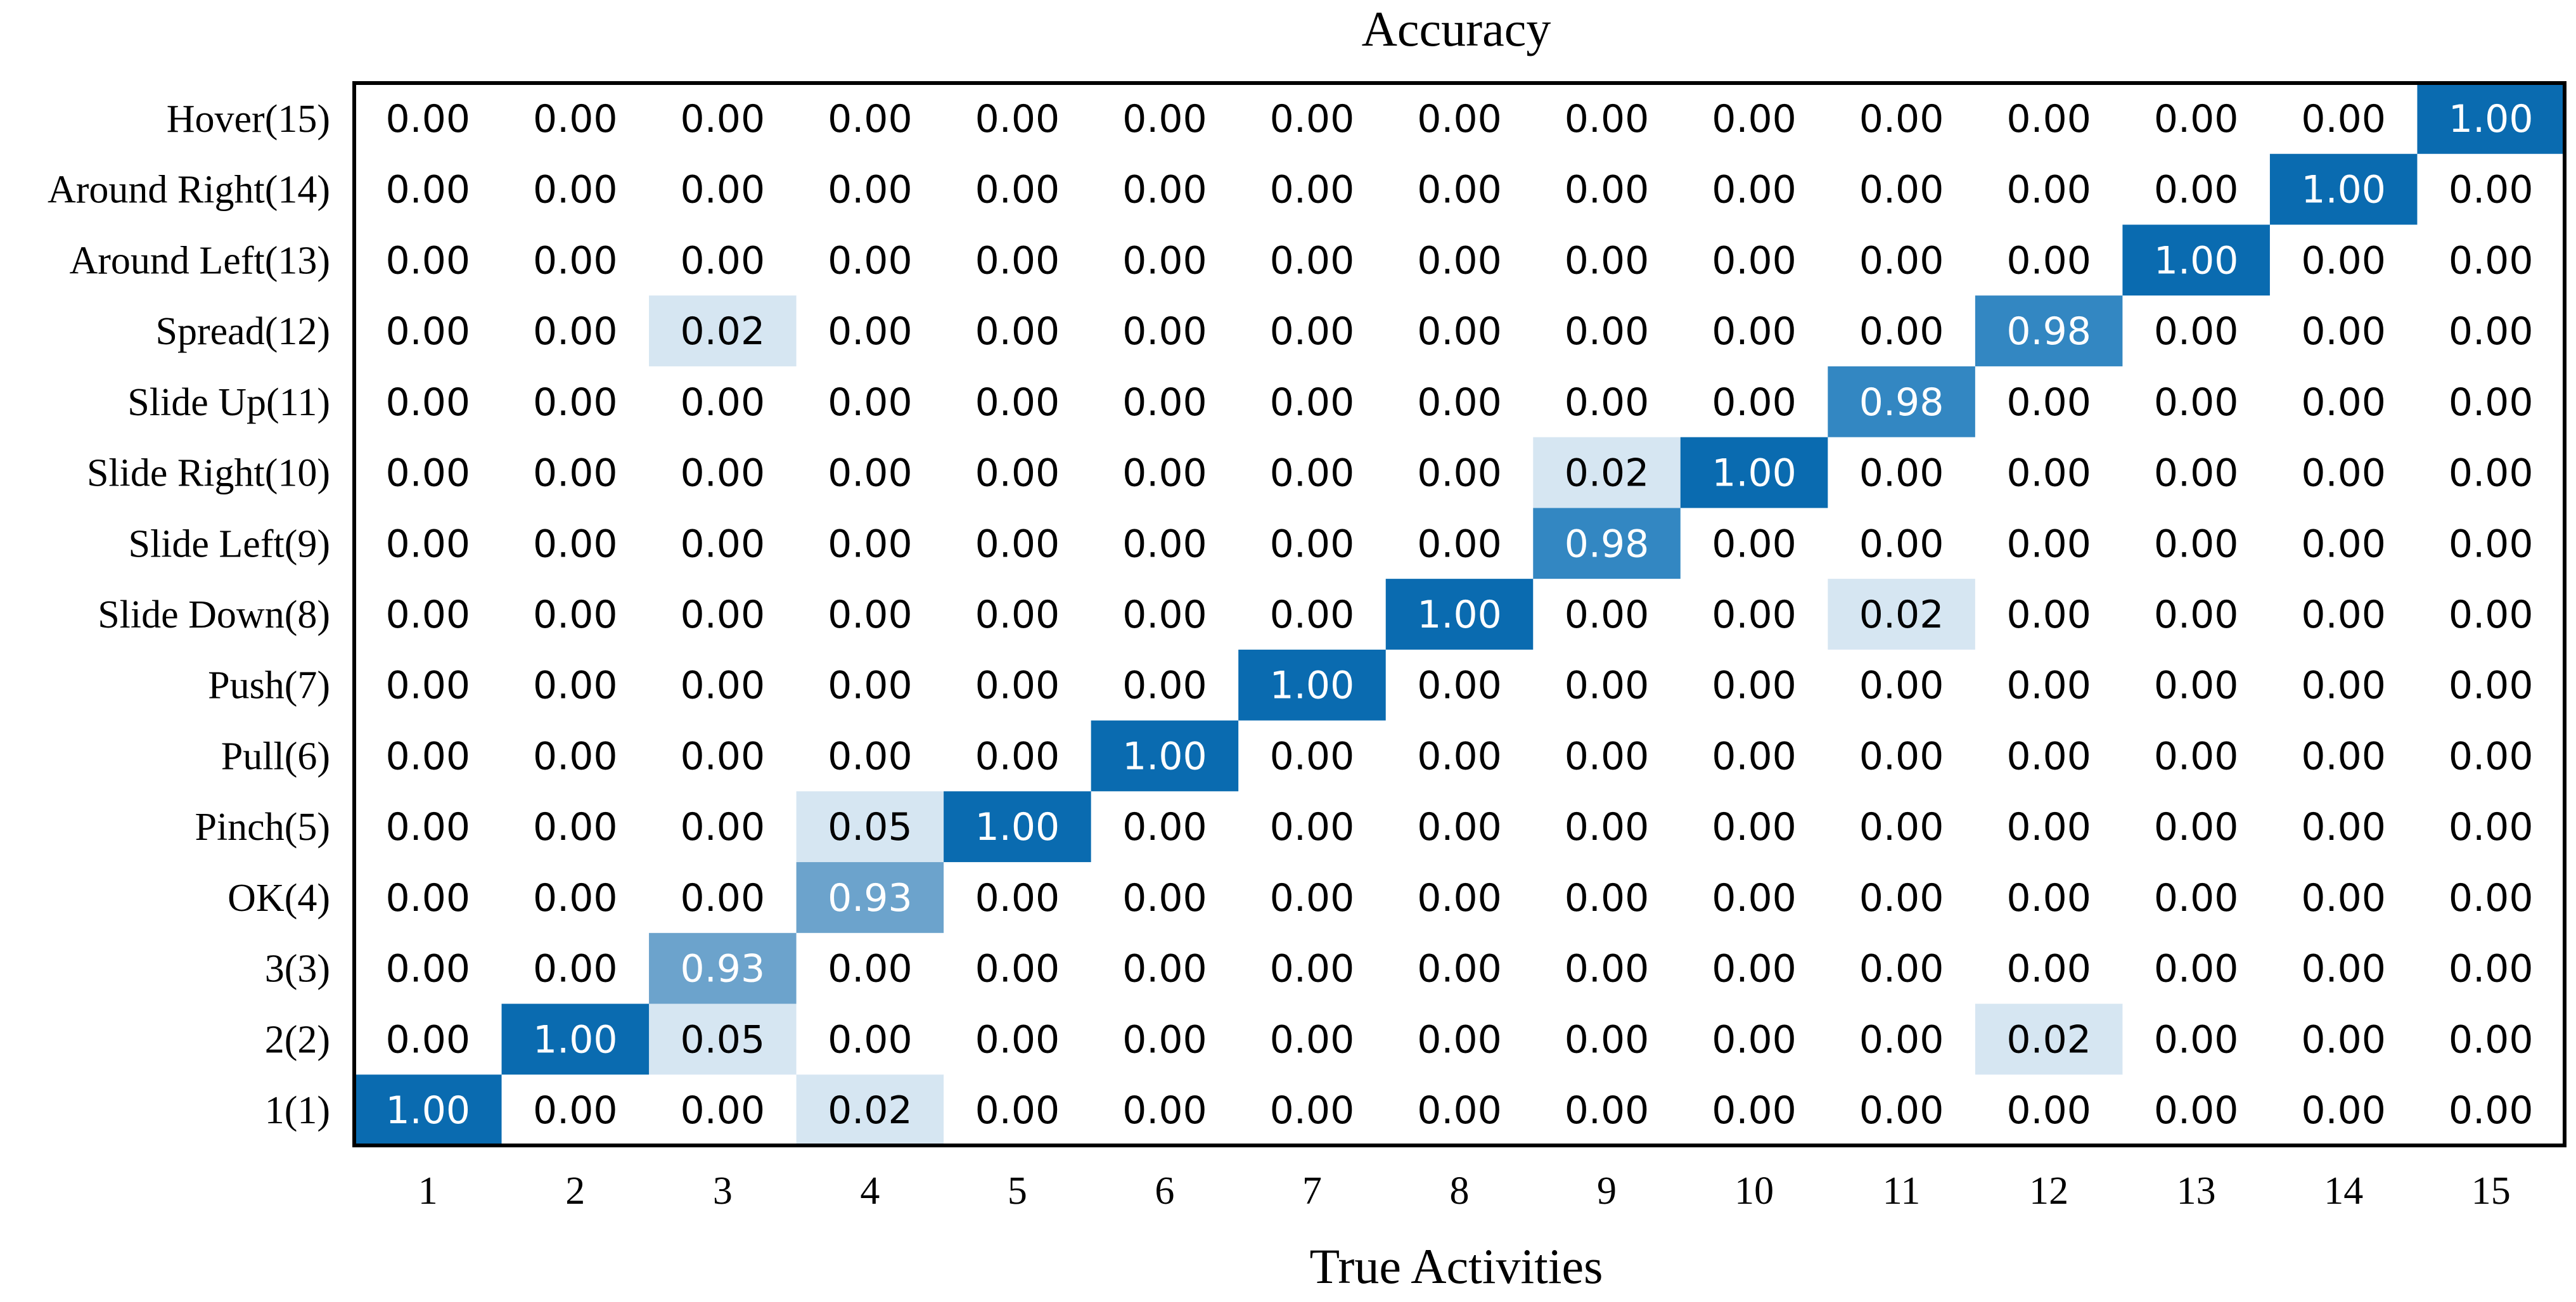 The height and width of the screenshot is (1302, 2576). What do you see at coordinates (297, 970) in the screenshot?
I see `y-tick-label: 3(3)` at bounding box center [297, 970].